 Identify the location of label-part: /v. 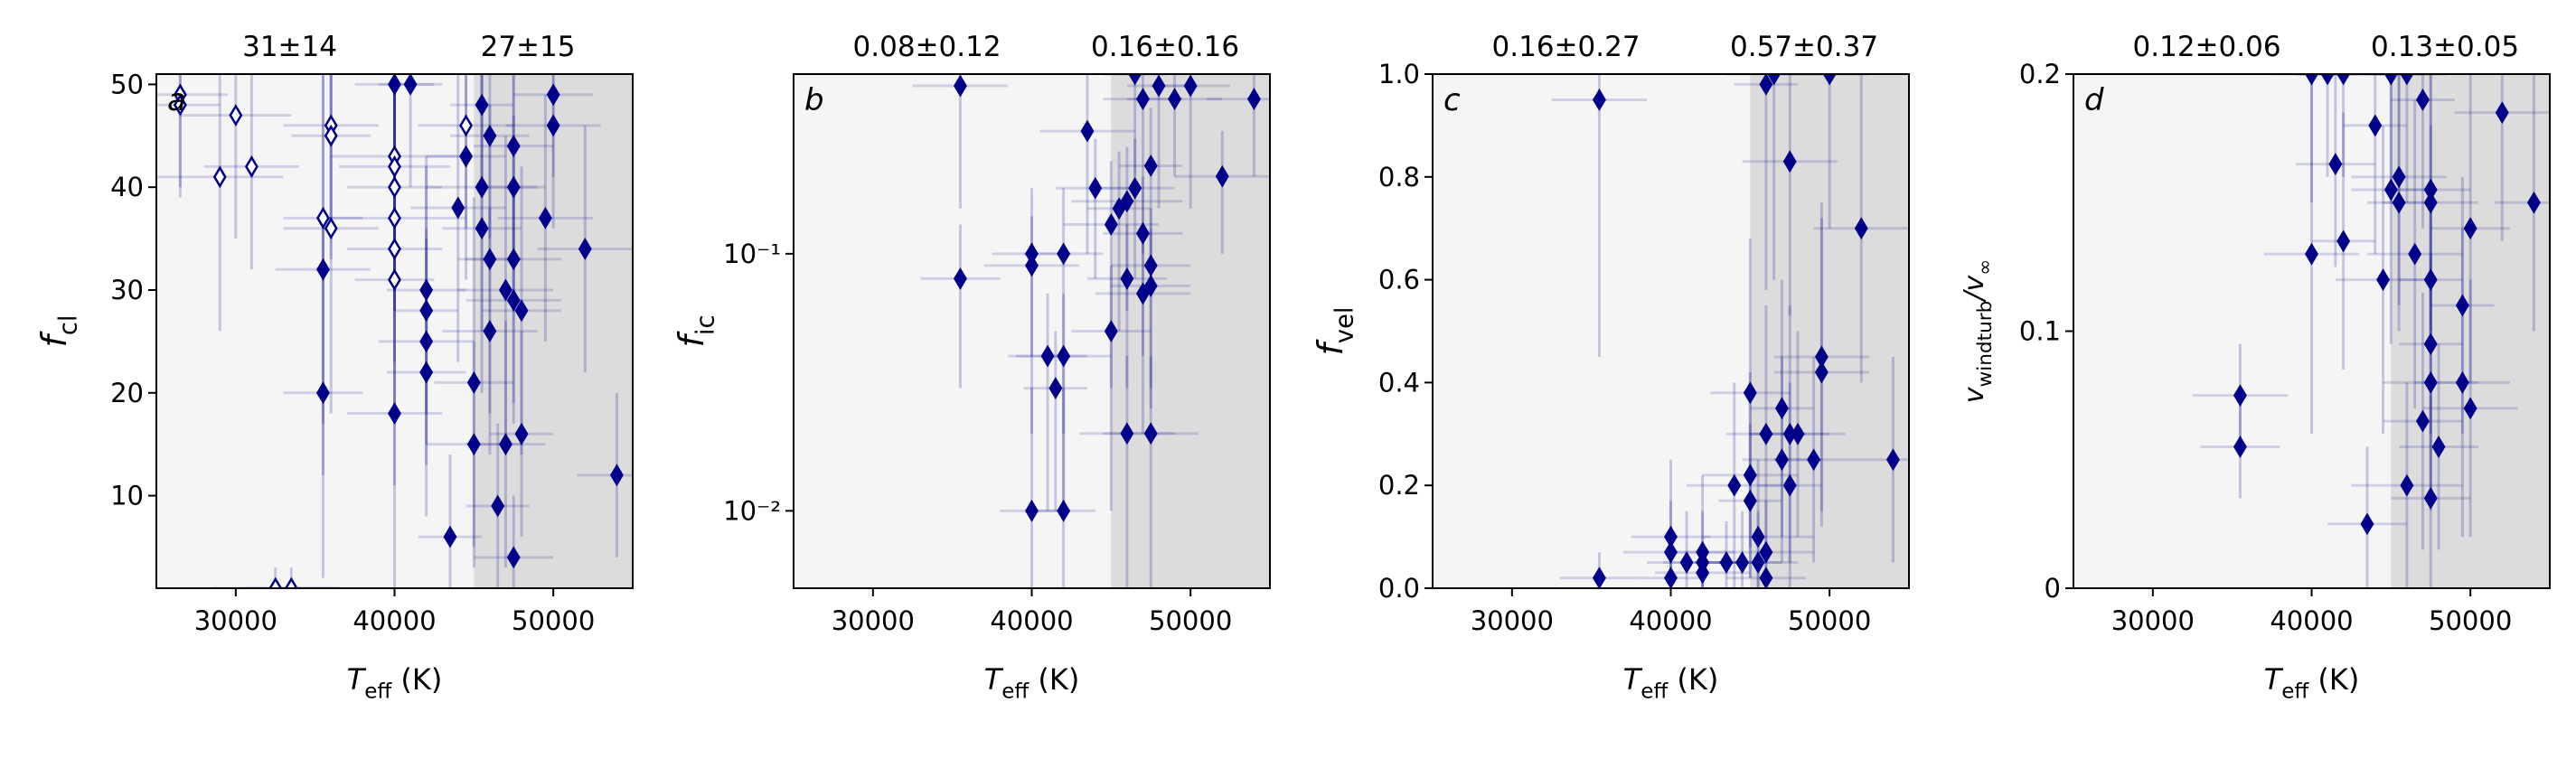
(1975, 289).